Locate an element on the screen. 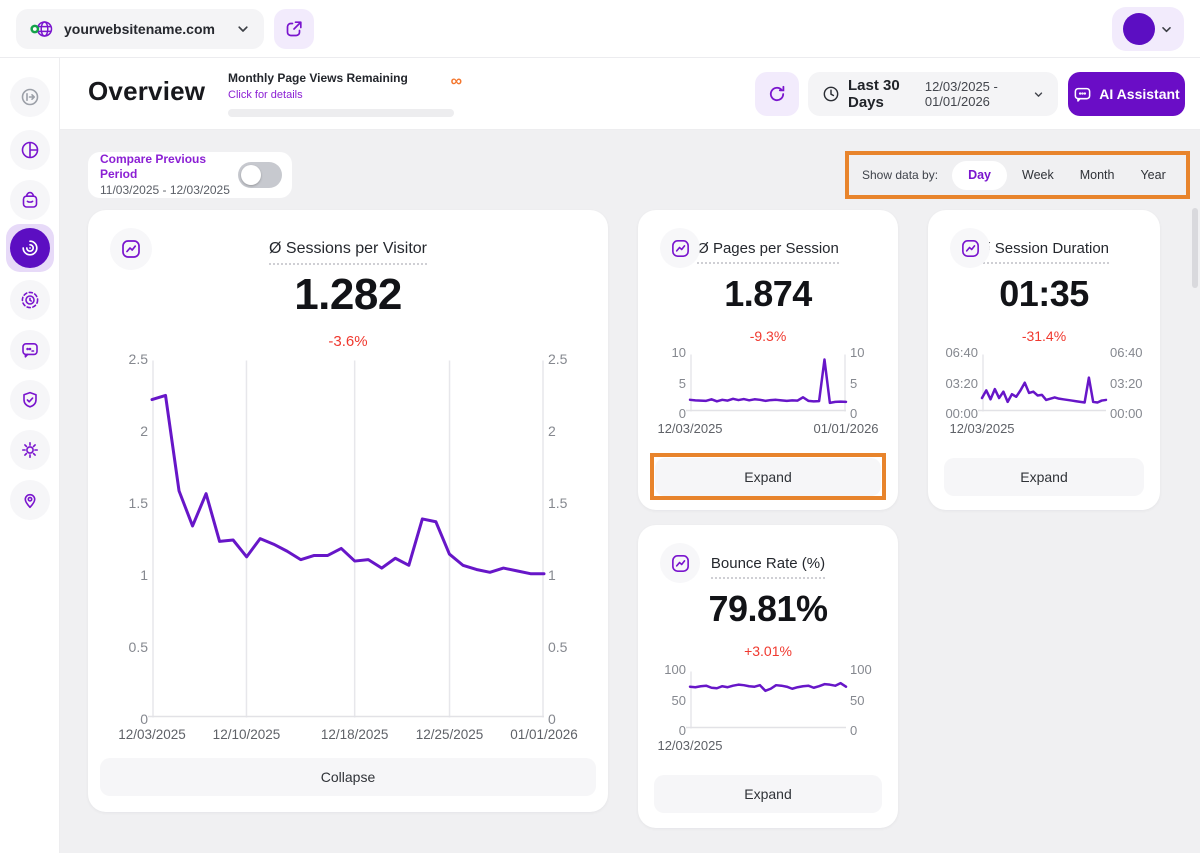 The width and height of the screenshot is (1200, 853). y-axis-right: 06:40 03:20 00:00 is located at coordinates (1126, 383).